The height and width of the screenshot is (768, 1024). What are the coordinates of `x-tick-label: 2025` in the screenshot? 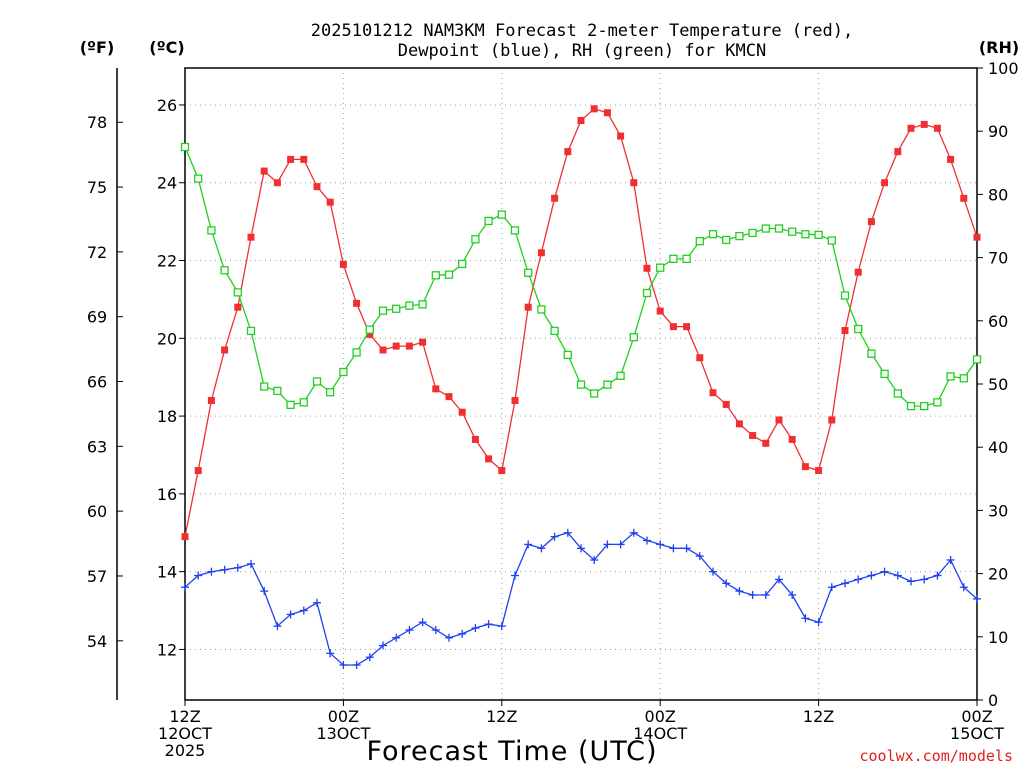 It's located at (185, 750).